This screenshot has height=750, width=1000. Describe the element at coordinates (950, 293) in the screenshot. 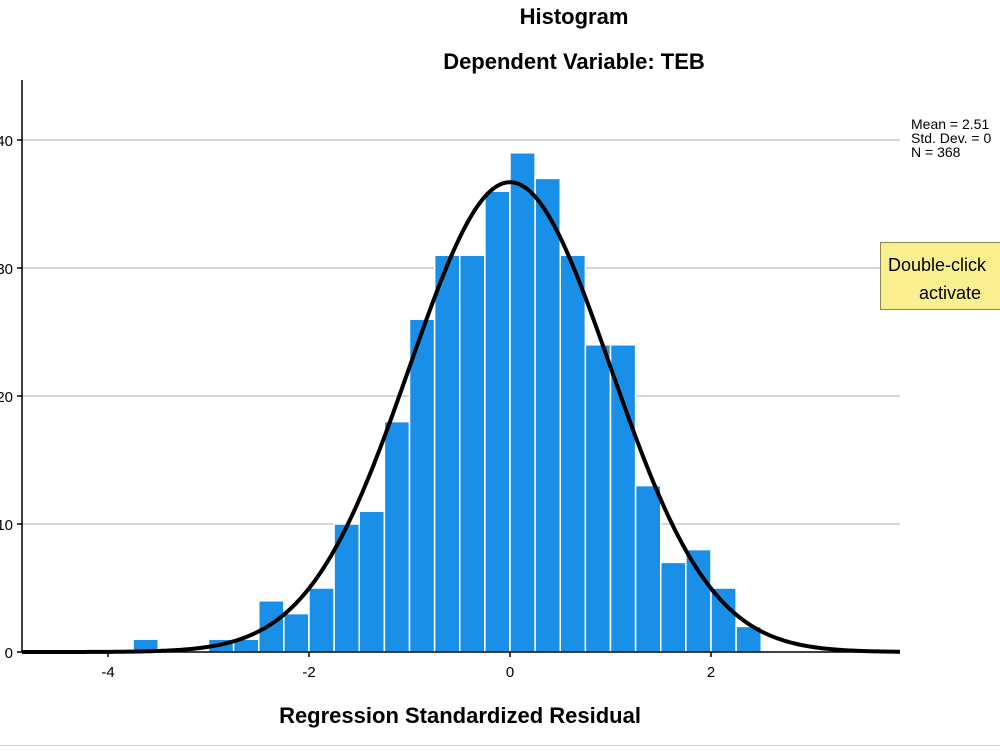

I see `tooltip-line-2: activate` at that location.